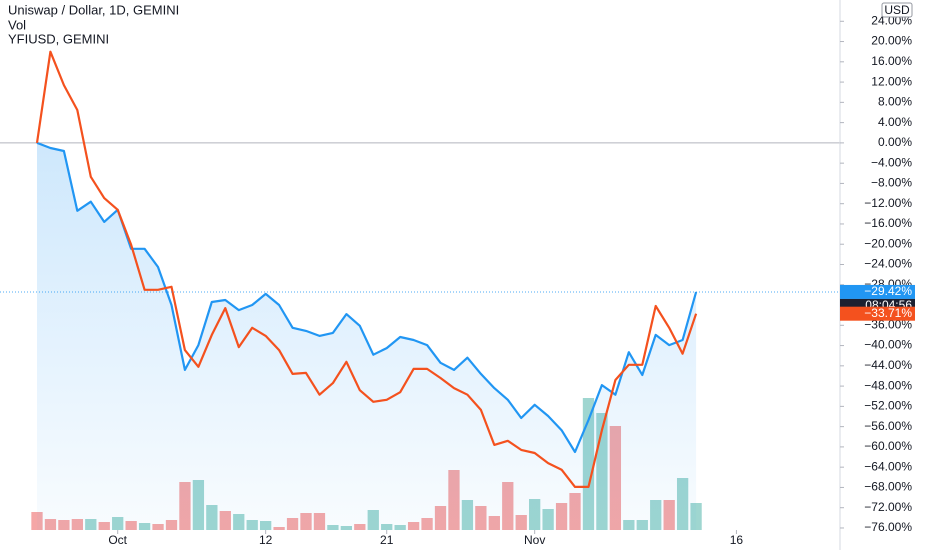 This screenshot has height=550, width=932. What do you see at coordinates (888, 365) in the screenshot?
I see `y-tick-label: −44.00%` at bounding box center [888, 365].